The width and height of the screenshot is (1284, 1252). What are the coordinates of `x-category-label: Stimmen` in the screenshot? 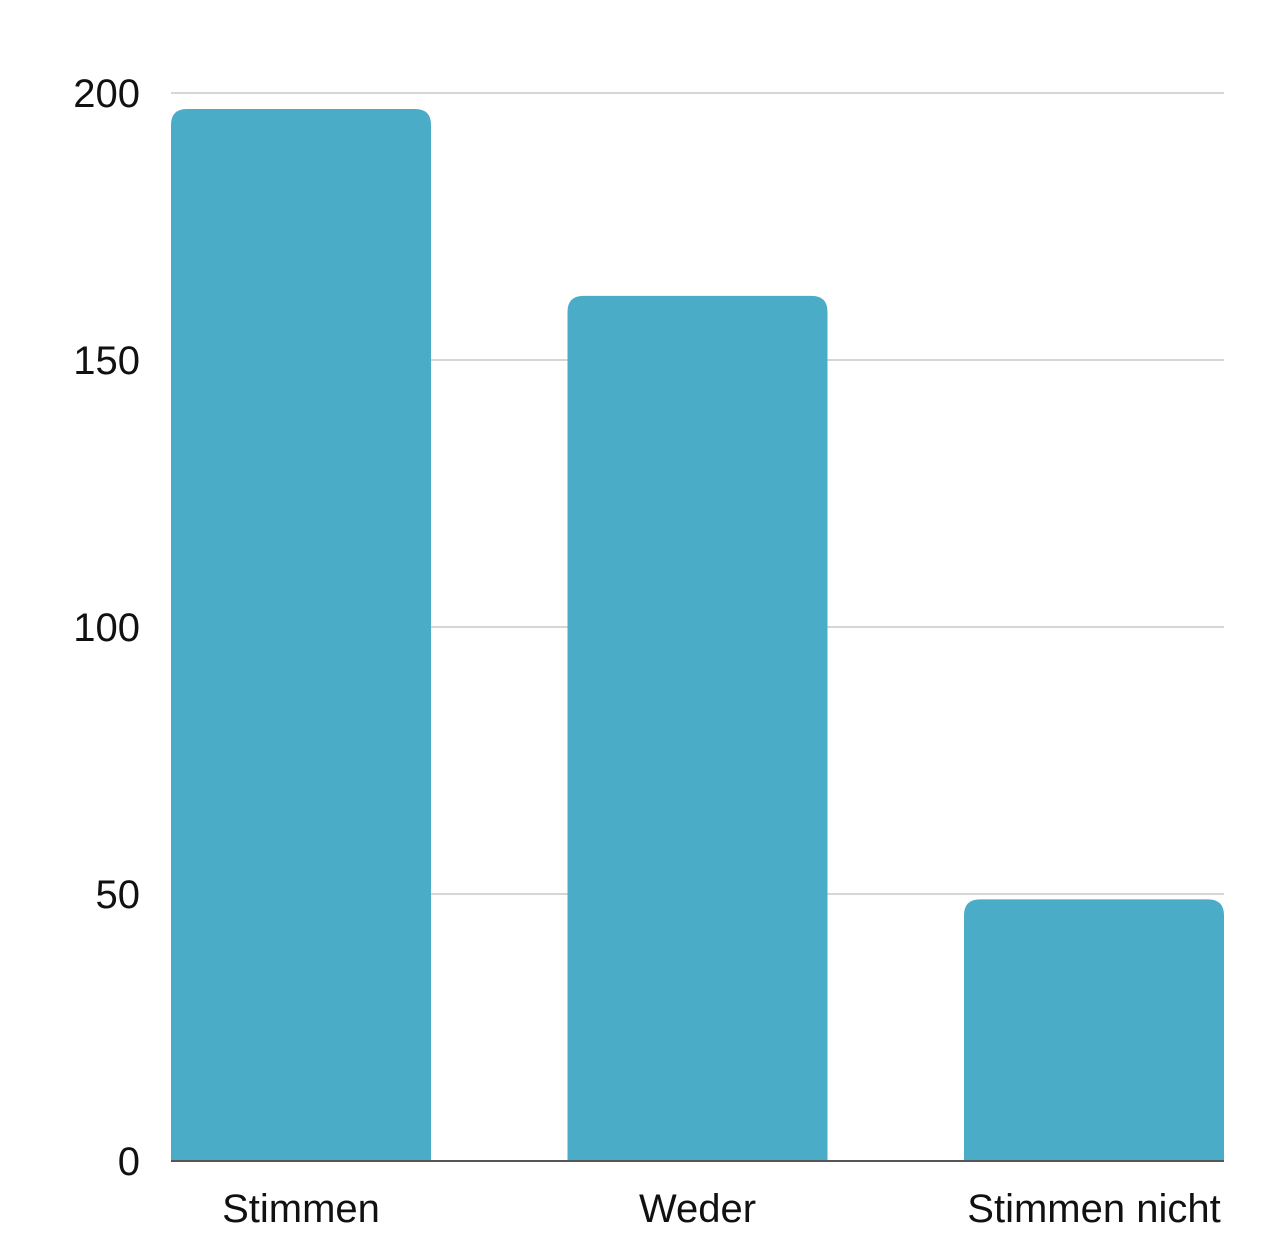 It's located at (301, 1209).